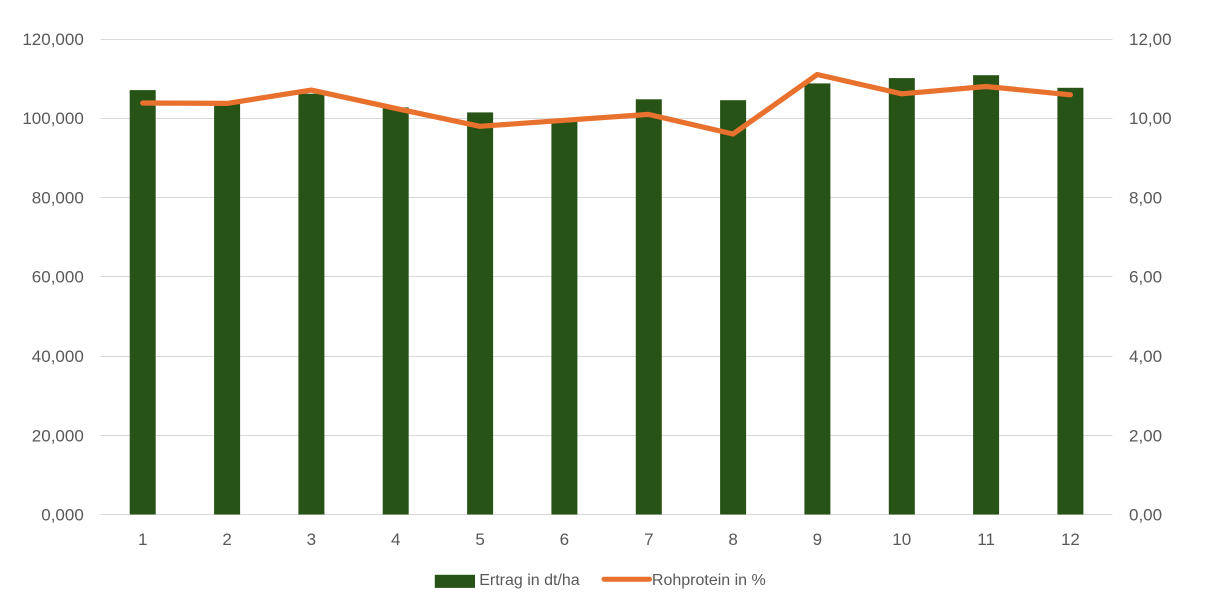 This screenshot has width=1209, height=606. What do you see at coordinates (62, 515) in the screenshot?
I see `svg-text: 0,000` at bounding box center [62, 515].